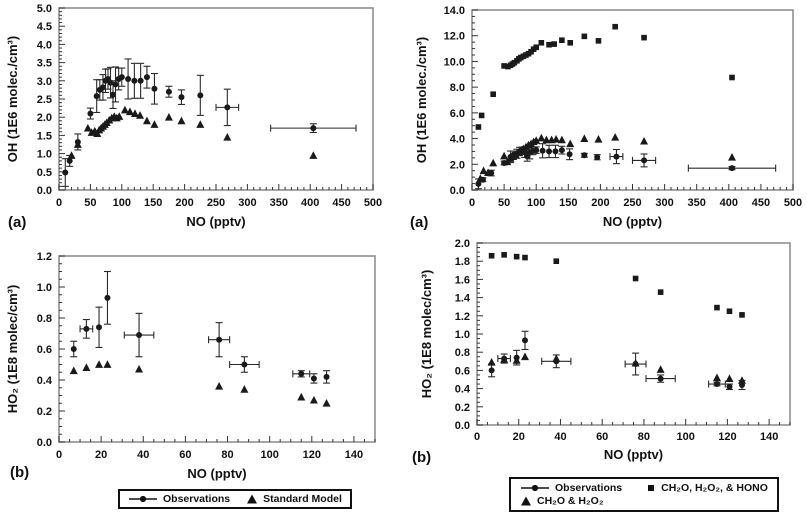 The width and height of the screenshot is (807, 516). What do you see at coordinates (44, 9) in the screenshot?
I see `y-tick-label: 5.0` at bounding box center [44, 9].